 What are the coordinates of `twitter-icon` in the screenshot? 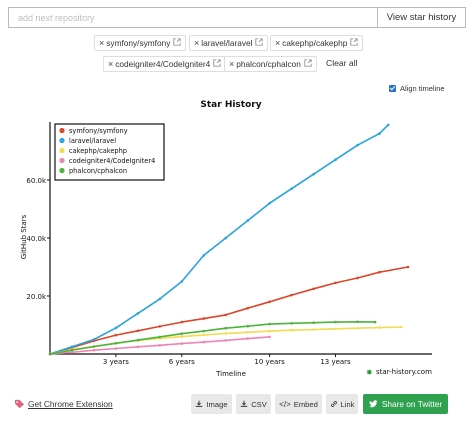 It's located at (373, 404).